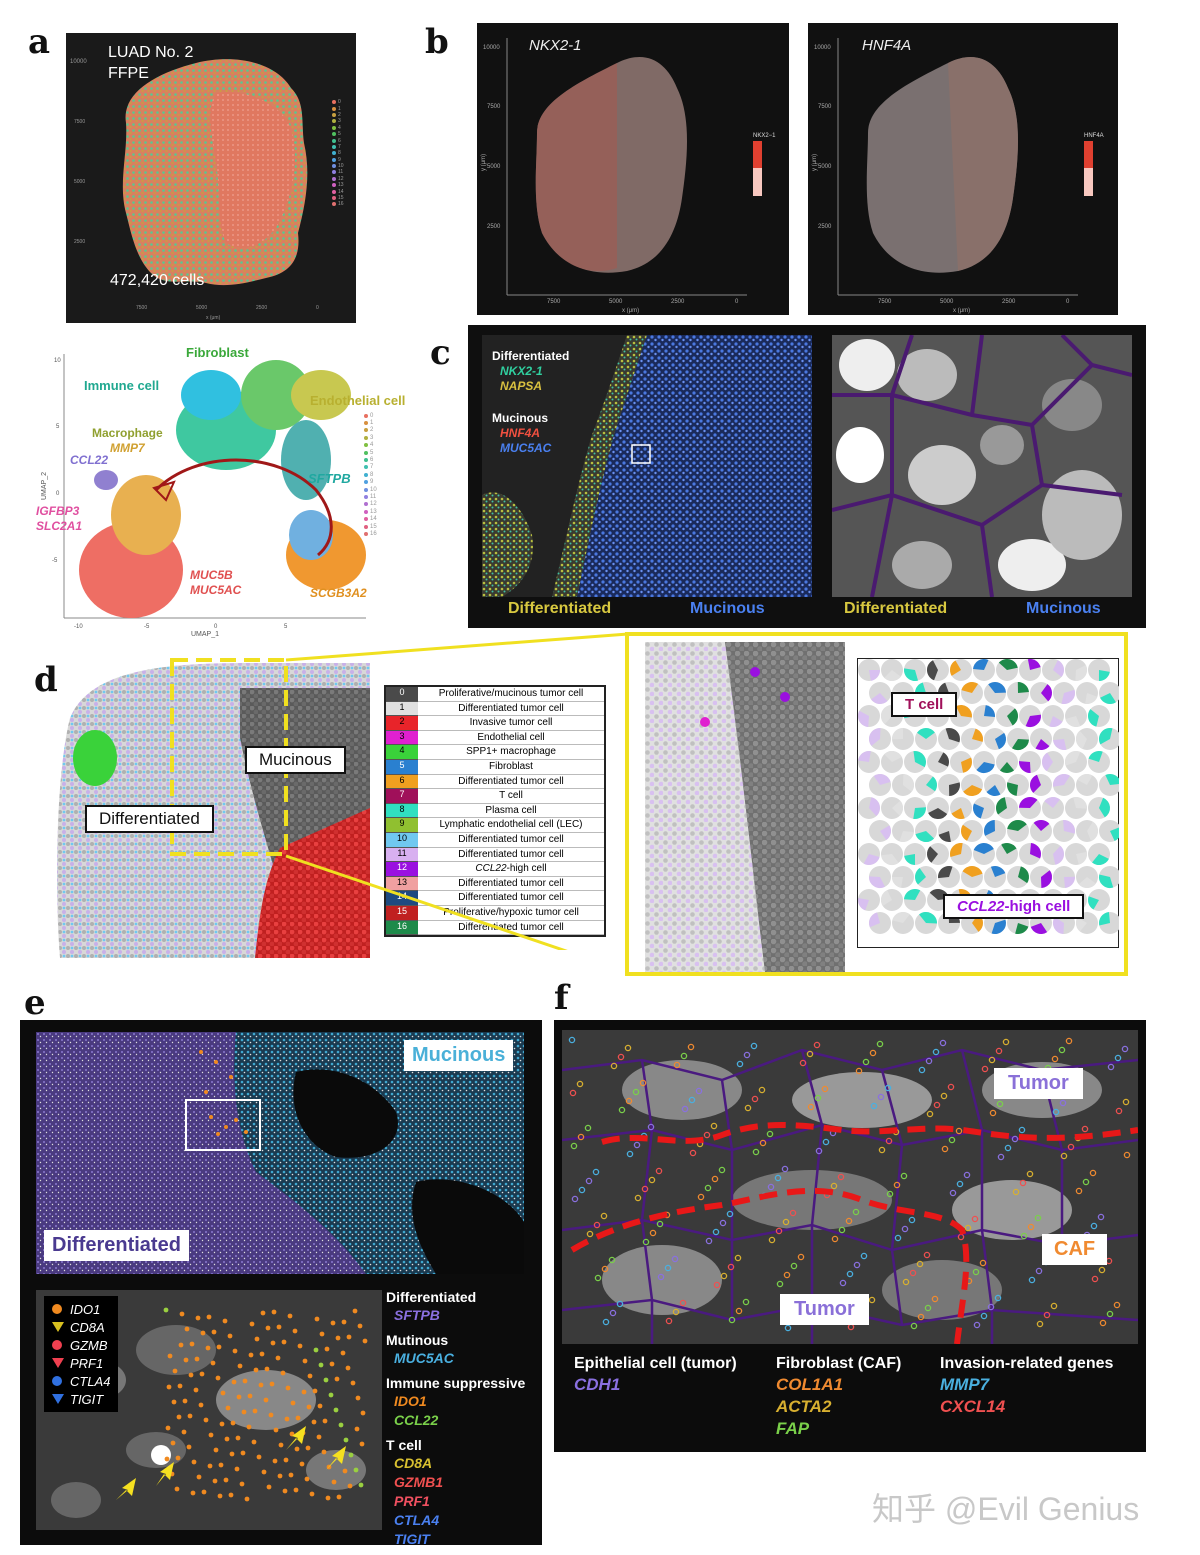 Image resolution: width=1200 pixels, height=1555 pixels. What do you see at coordinates (825, 167) in the screenshot?
I see `svg-text: 5000` at bounding box center [825, 167].